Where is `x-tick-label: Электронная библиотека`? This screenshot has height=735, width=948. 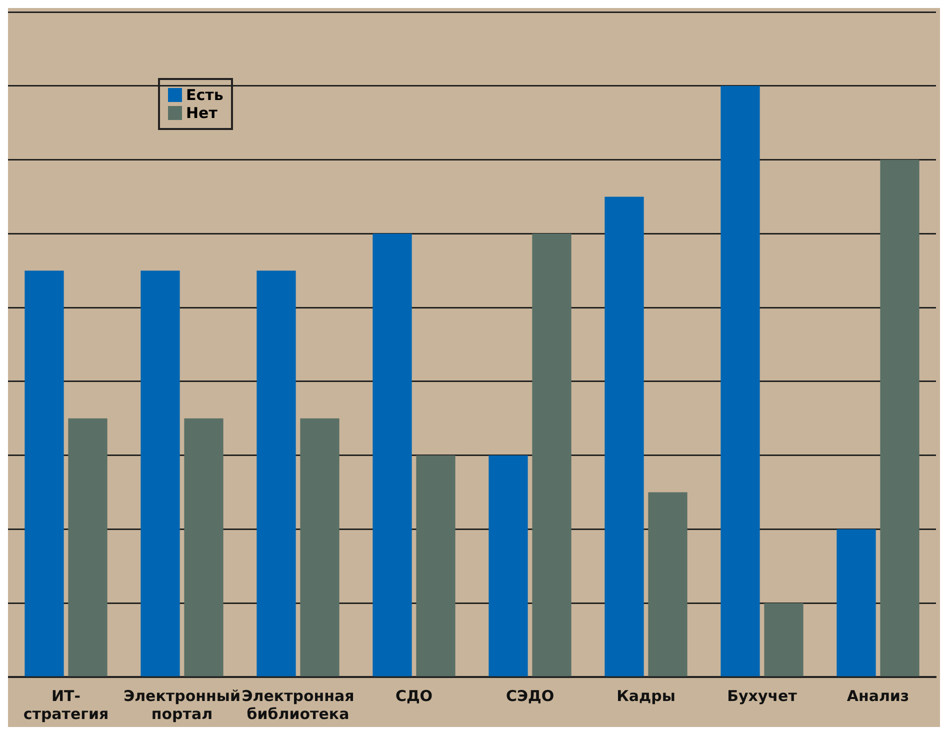 x-tick-label: Электронная библиотека is located at coordinates (298, 704).